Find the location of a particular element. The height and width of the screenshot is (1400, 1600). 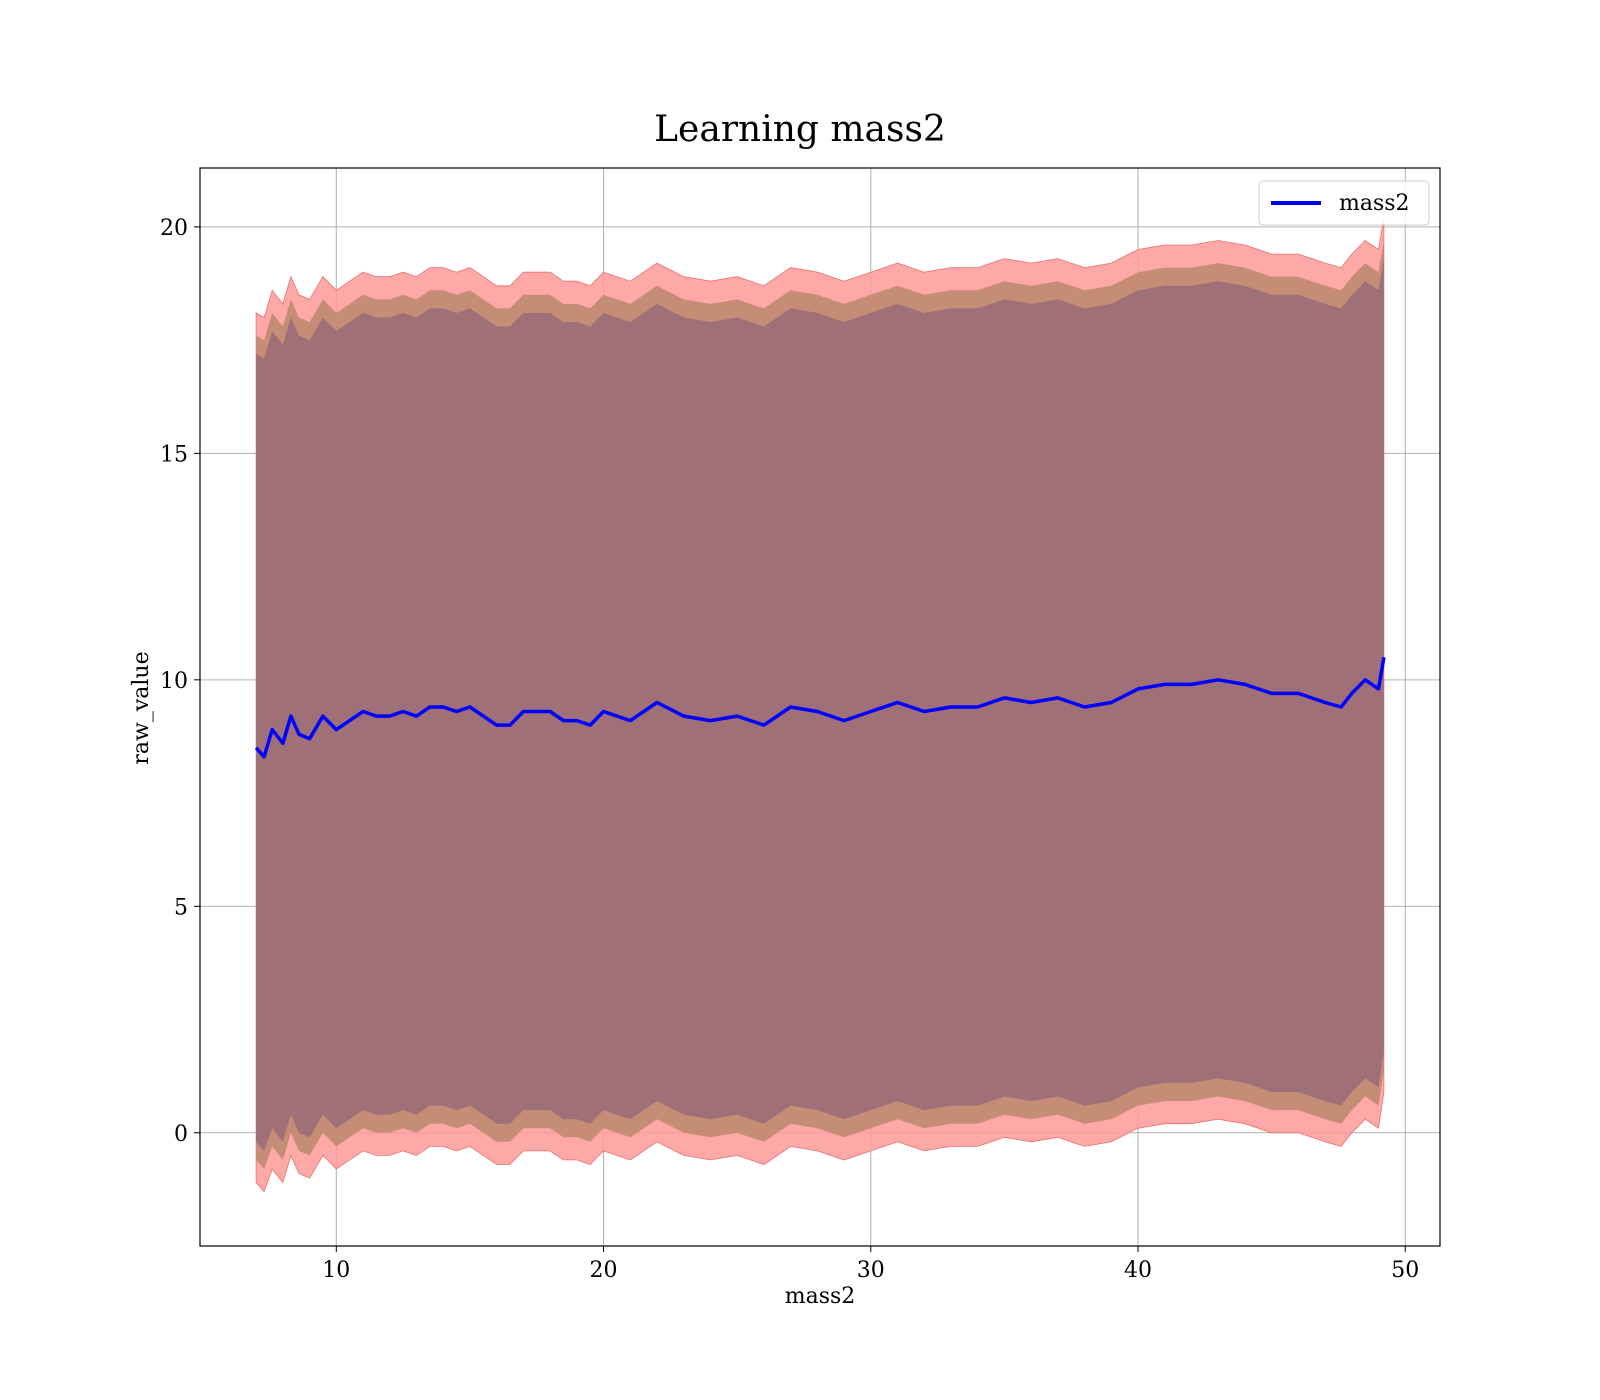

x-tick-label-4: 50 is located at coordinates (1405, 1270).